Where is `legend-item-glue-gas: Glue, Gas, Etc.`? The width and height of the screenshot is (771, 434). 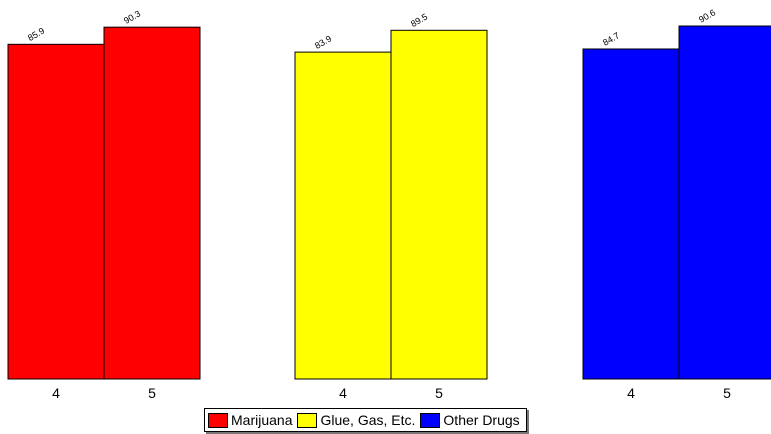 legend-item-glue-gas: Glue, Gas, Etc. is located at coordinates (356, 420).